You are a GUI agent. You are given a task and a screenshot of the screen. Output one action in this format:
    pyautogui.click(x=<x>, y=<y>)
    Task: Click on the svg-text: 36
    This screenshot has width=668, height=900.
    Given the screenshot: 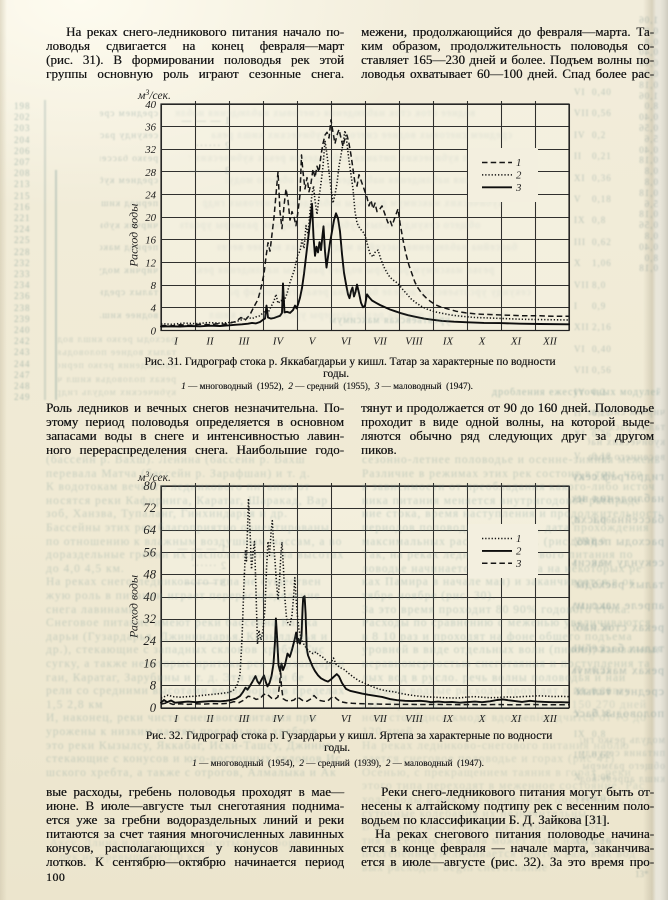 What is the action you would take?
    pyautogui.click(x=150, y=127)
    